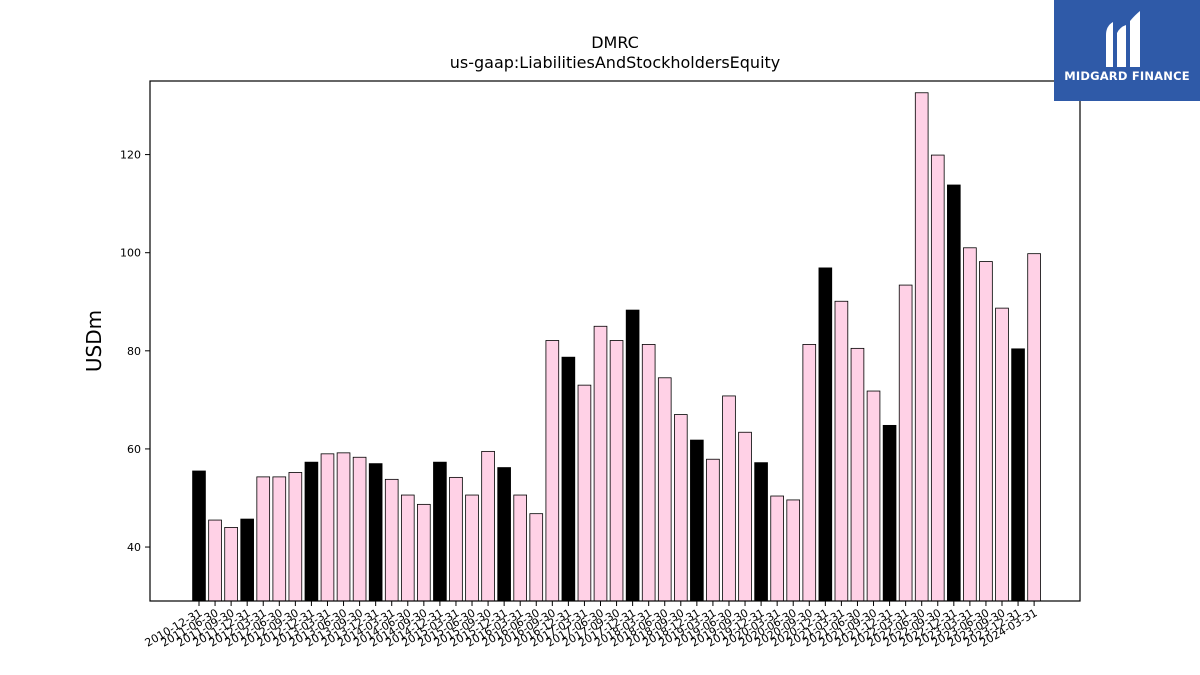 The height and width of the screenshot is (675, 1200). I want to click on y-tick-label-120: 120, so click(130, 155).